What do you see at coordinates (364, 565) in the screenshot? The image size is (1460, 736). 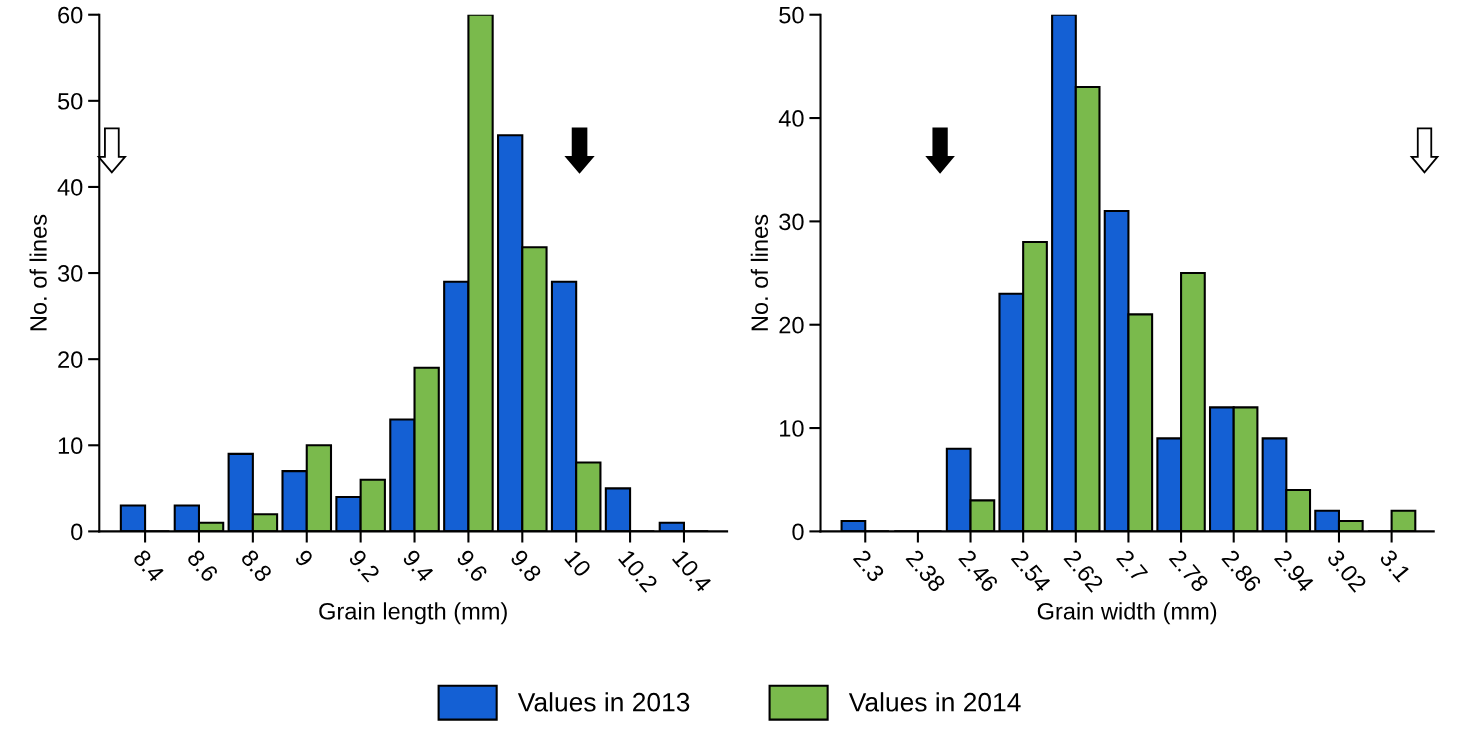 I see `x-tick-label: 9.2` at bounding box center [364, 565].